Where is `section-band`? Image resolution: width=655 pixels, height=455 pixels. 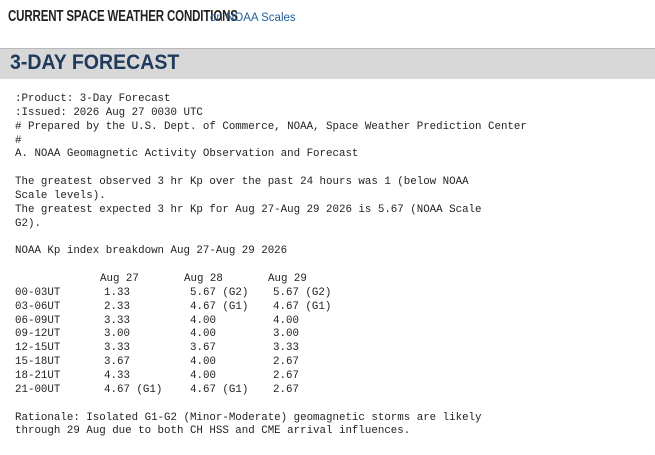
section-band is located at coordinates (327, 63).